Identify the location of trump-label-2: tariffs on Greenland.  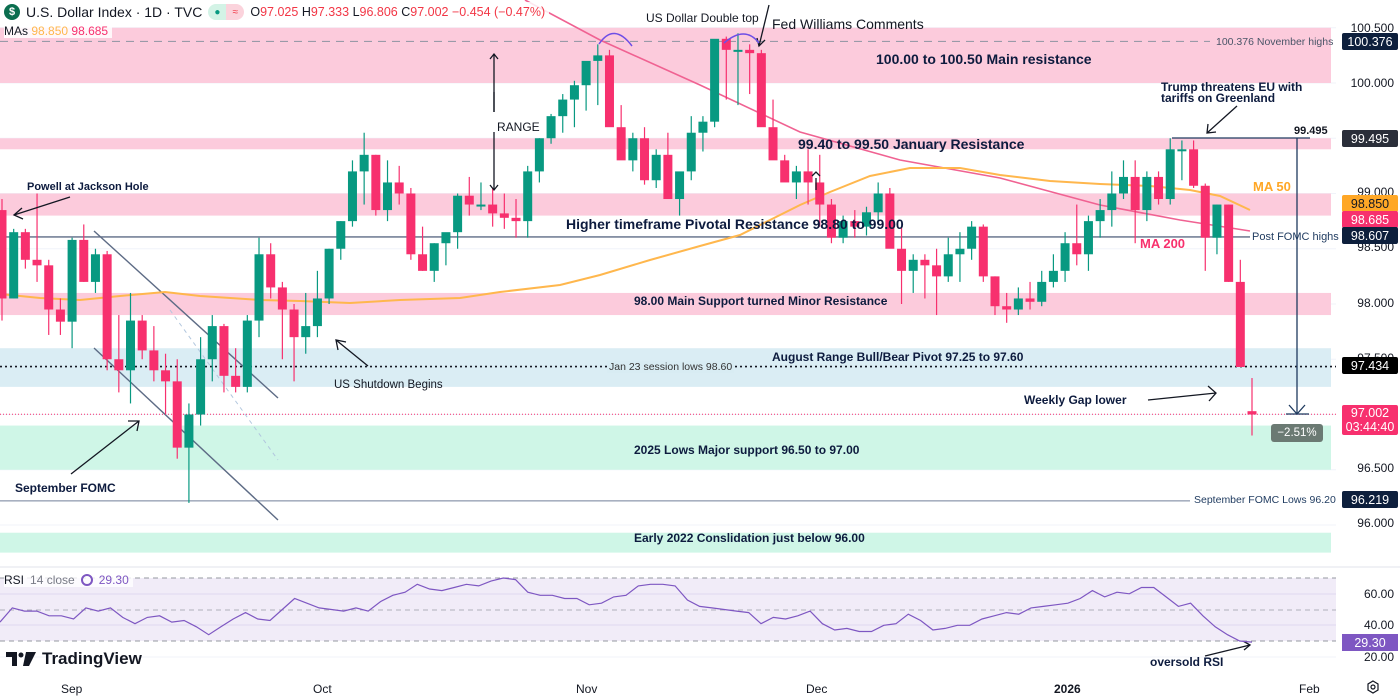
(1218, 98).